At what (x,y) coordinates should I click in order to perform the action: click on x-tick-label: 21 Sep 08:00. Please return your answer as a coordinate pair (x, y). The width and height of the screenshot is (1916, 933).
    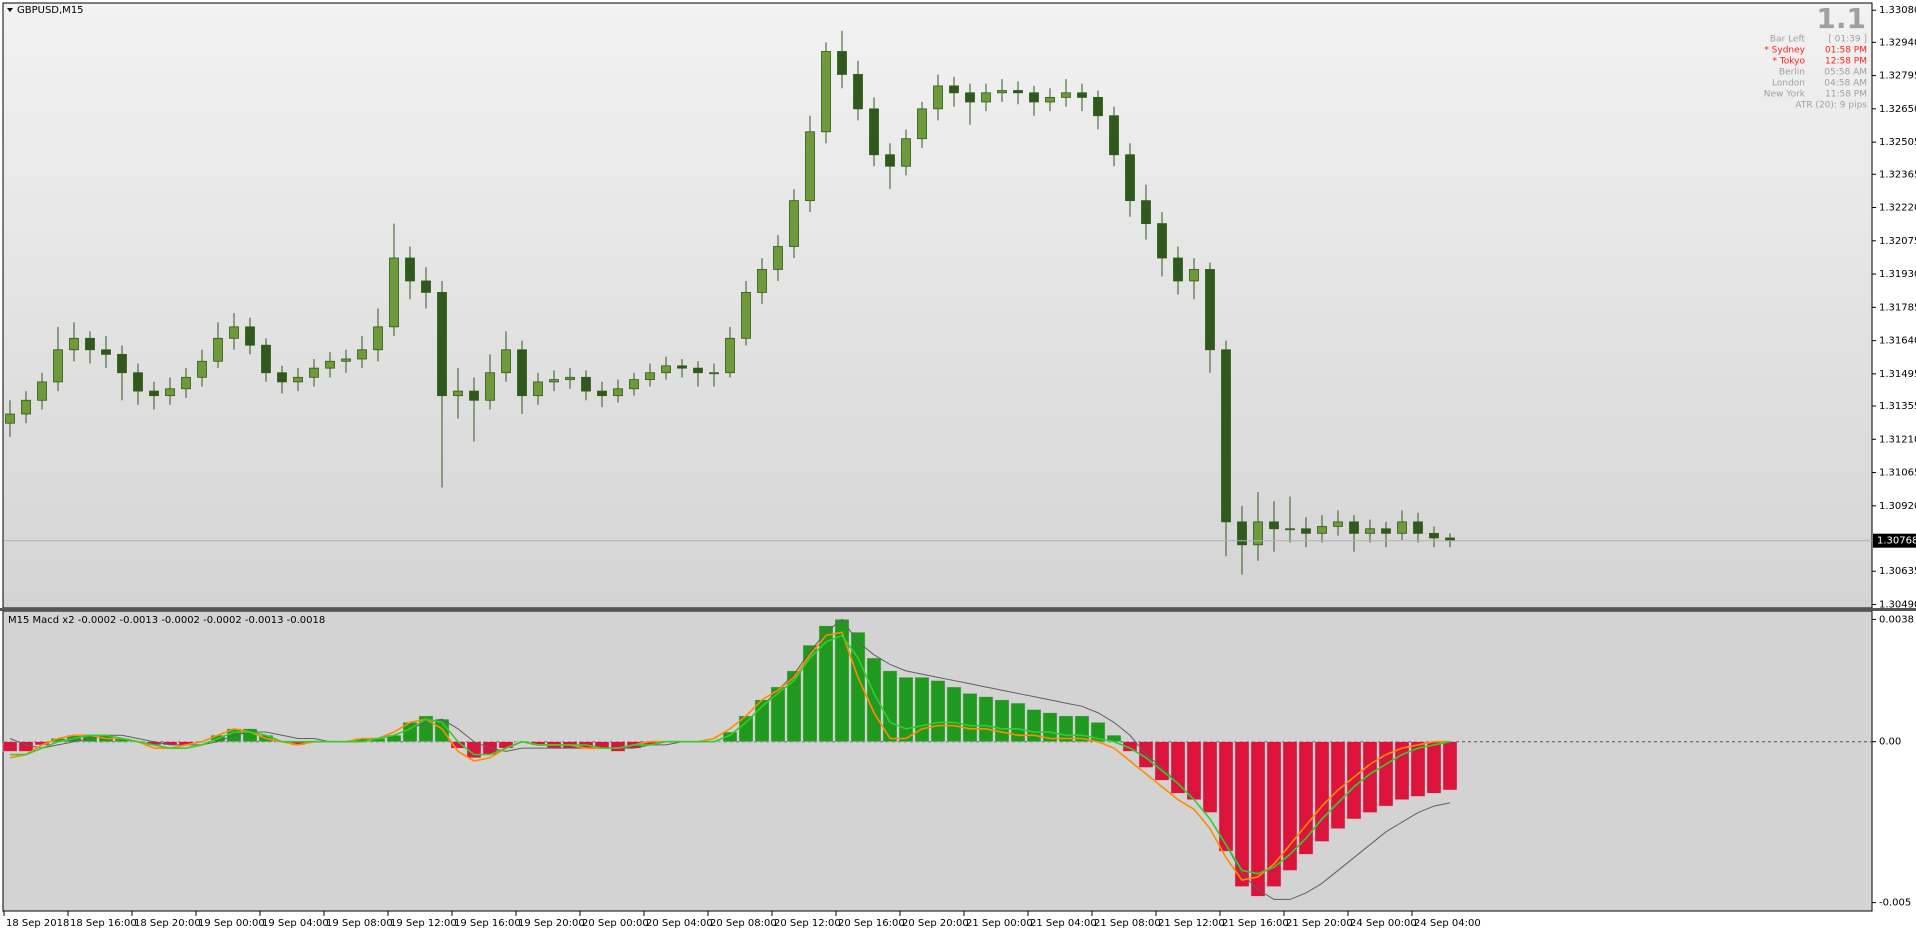
    Looking at the image, I should click on (1127, 923).